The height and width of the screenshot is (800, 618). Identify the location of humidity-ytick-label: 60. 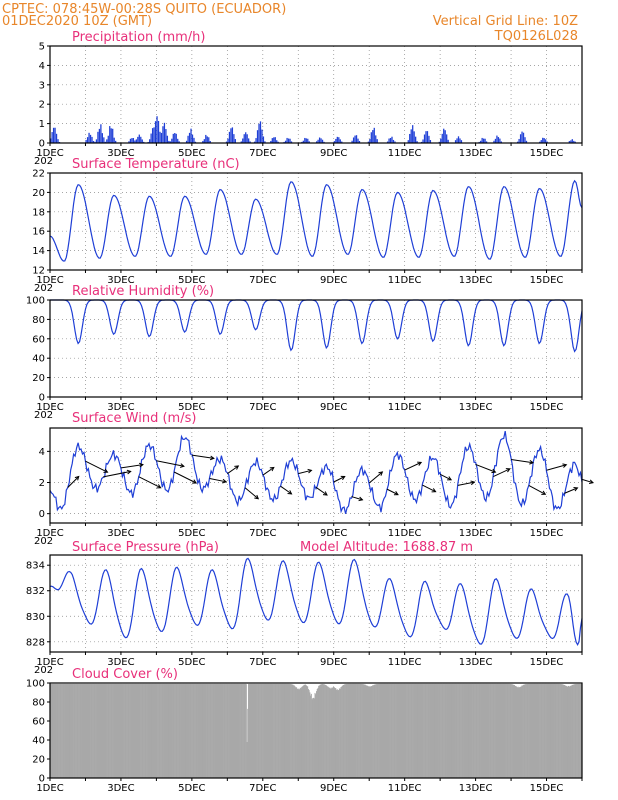
(38, 339).